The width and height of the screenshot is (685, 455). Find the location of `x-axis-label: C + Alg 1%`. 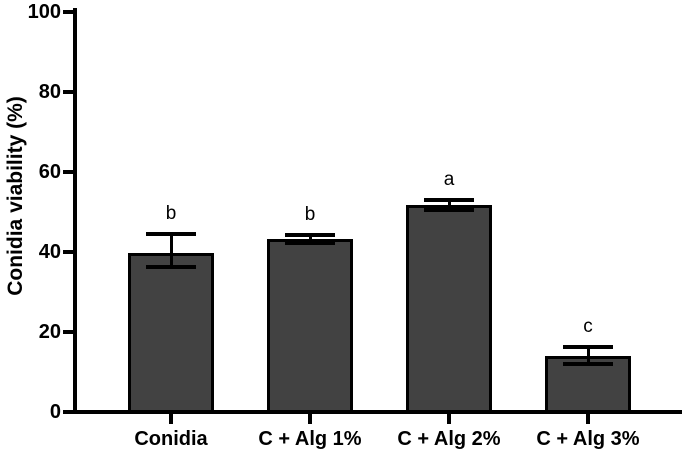

x-axis-label: C + Alg 1% is located at coordinates (310, 439).